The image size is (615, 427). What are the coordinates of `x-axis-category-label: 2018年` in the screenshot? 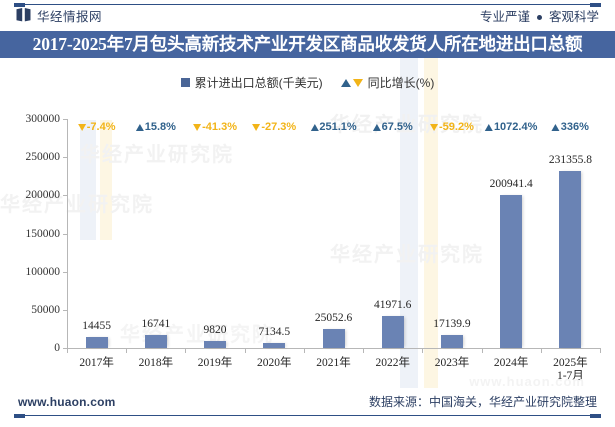 It's located at (156, 363).